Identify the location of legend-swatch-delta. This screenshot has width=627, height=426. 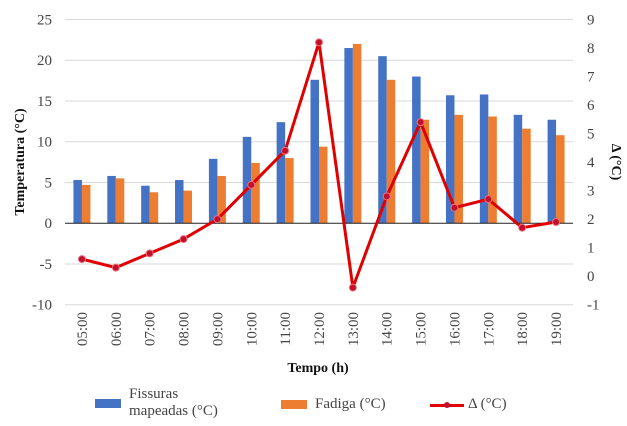
(447, 405).